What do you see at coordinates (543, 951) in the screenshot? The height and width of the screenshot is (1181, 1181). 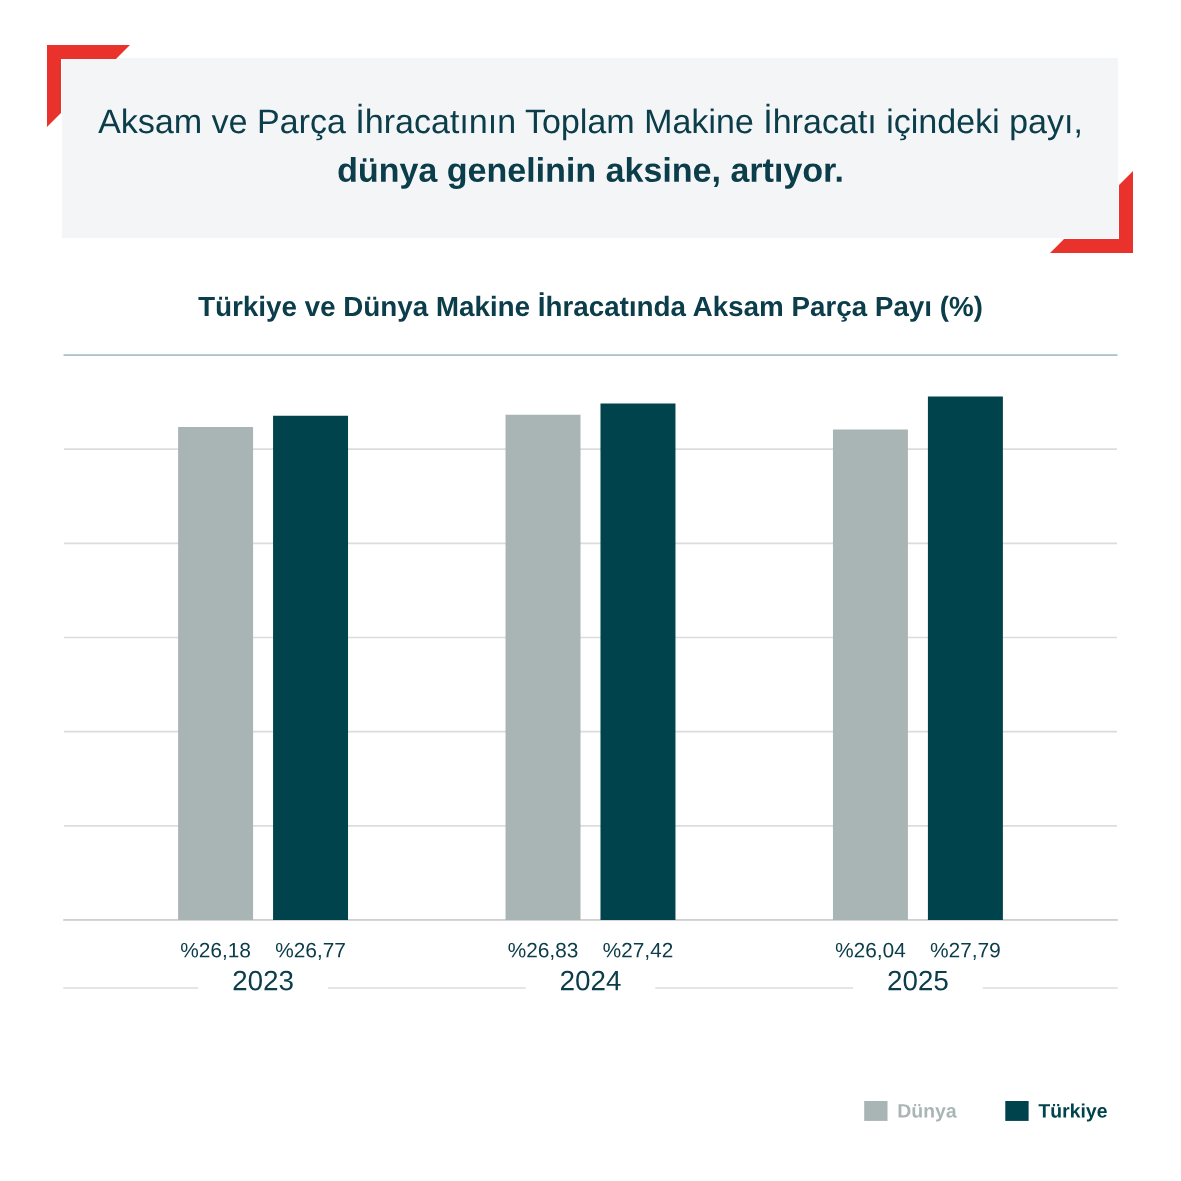 I see `data-label: %26,83` at bounding box center [543, 951].